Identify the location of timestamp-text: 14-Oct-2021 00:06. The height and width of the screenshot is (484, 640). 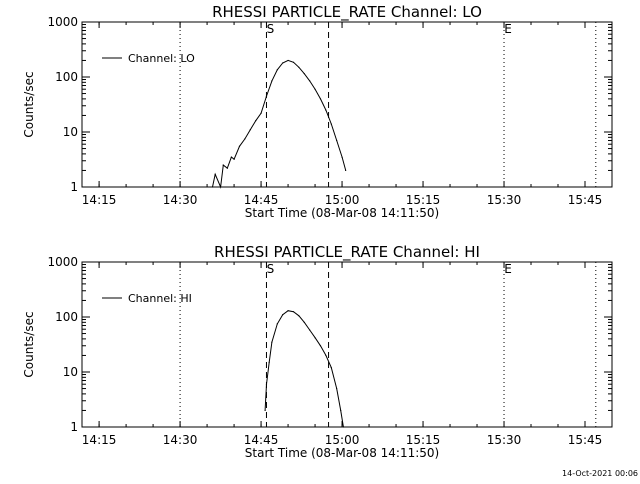
(600, 473).